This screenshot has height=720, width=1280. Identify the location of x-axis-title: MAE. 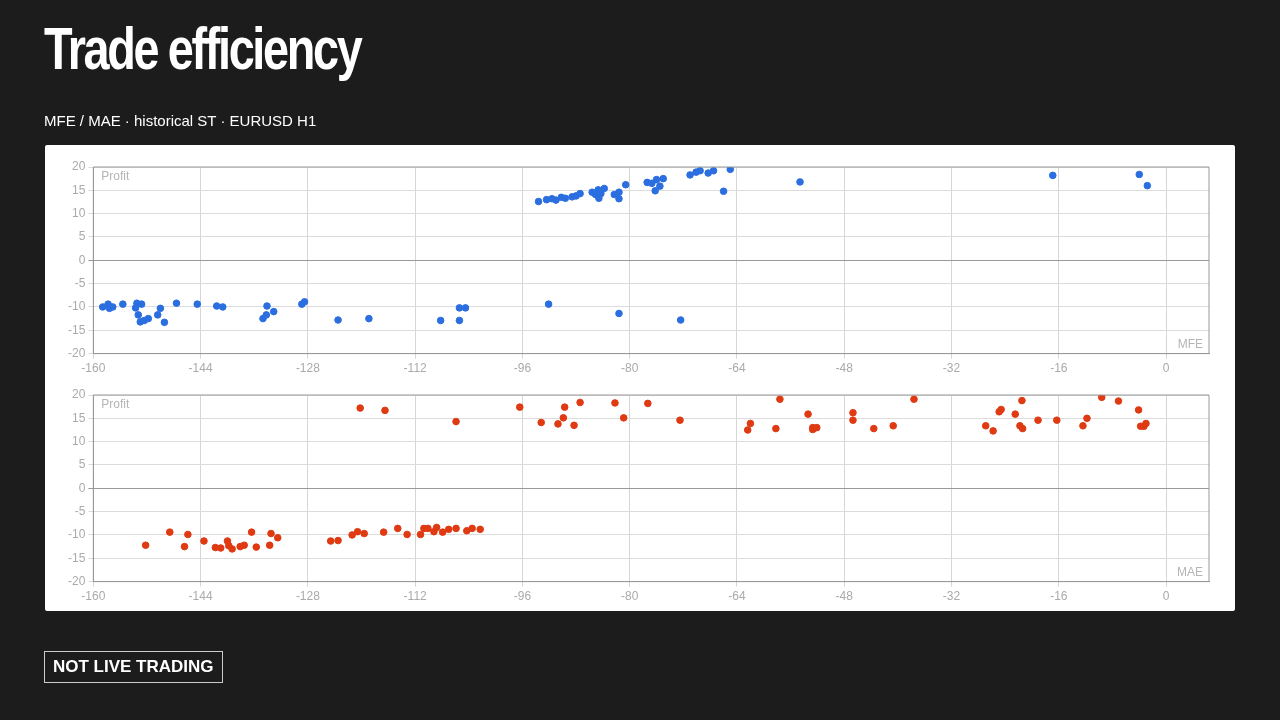
(1189, 571).